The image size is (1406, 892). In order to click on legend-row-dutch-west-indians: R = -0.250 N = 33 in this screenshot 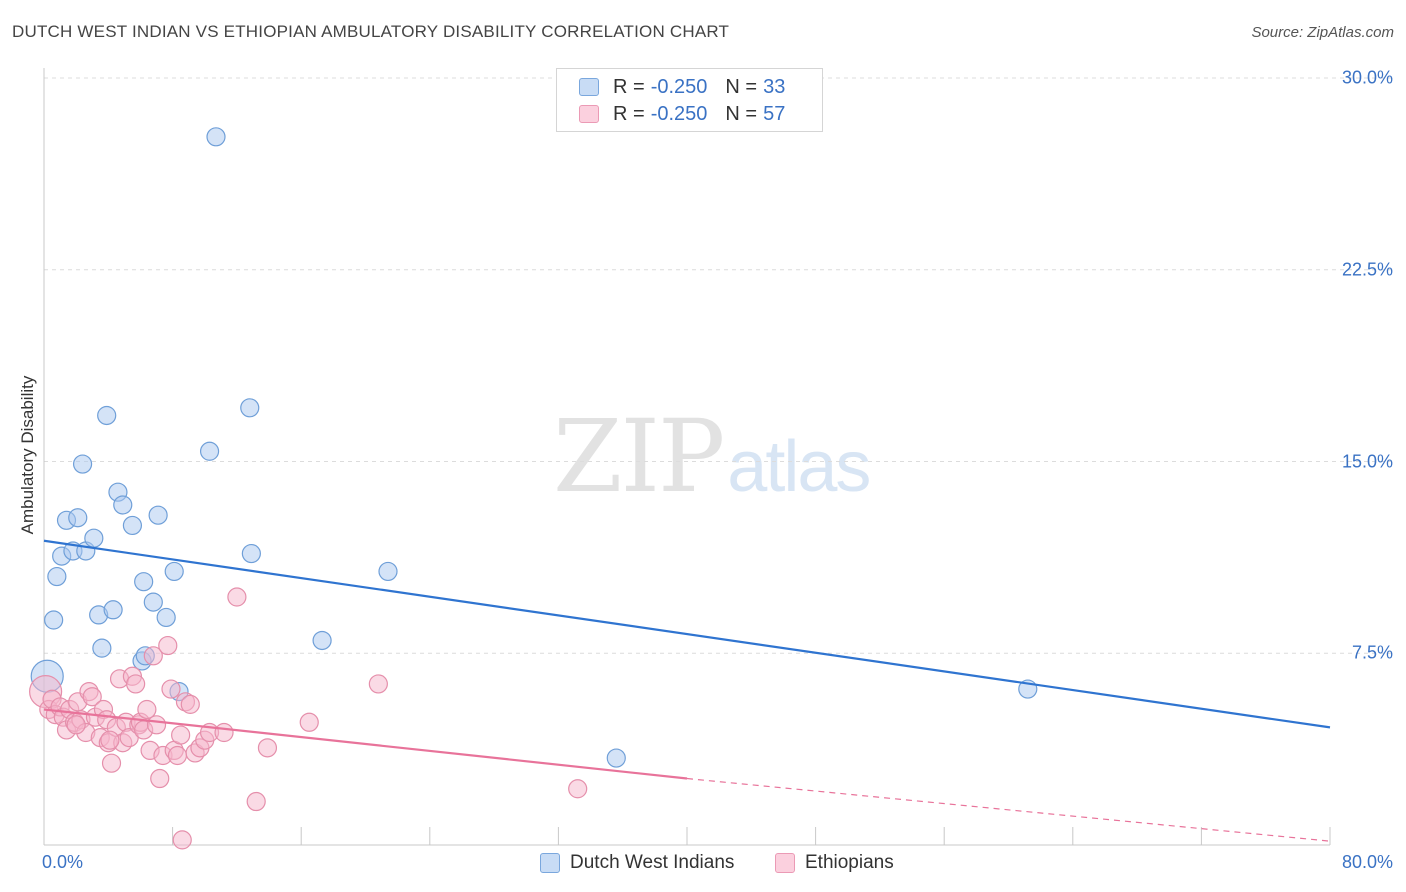, I will do `click(682, 87)`.